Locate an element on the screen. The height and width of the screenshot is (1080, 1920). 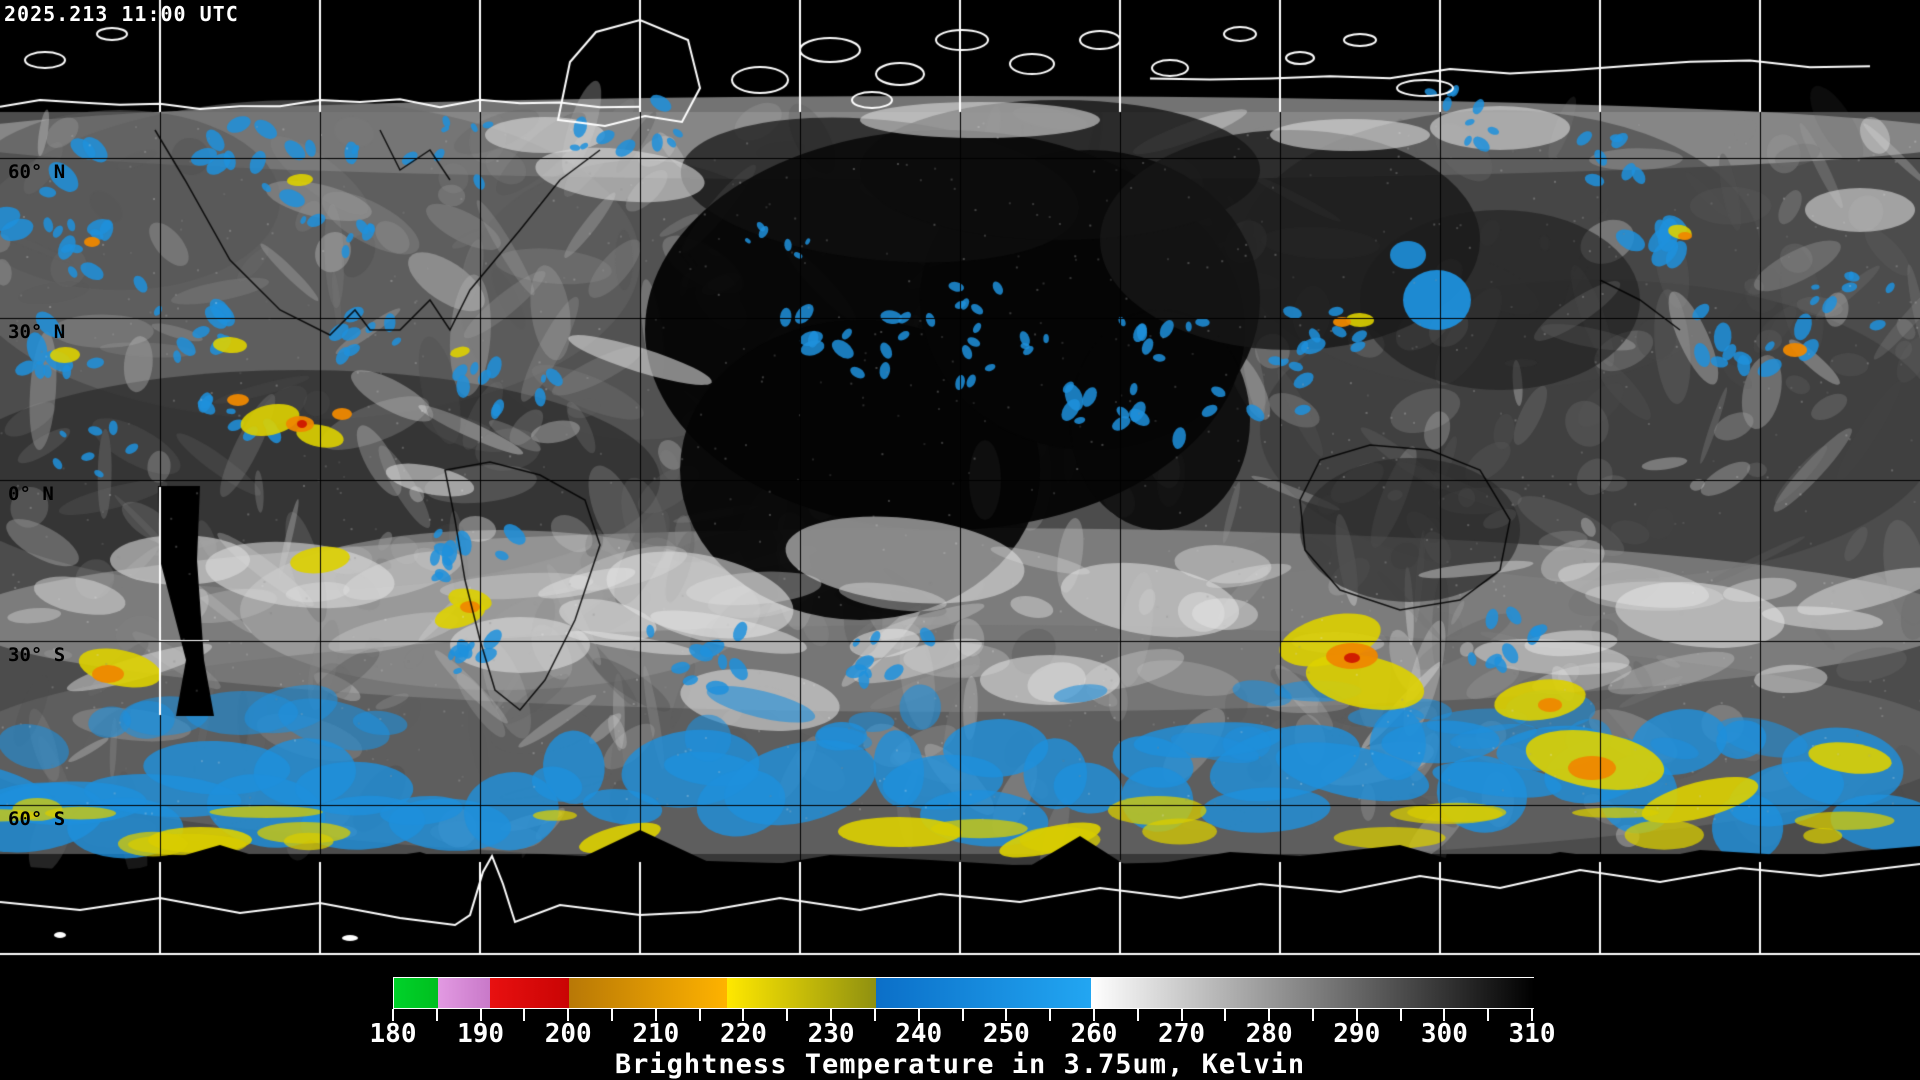
colorbar-tick-label: 260 is located at coordinates (1094, 1034).